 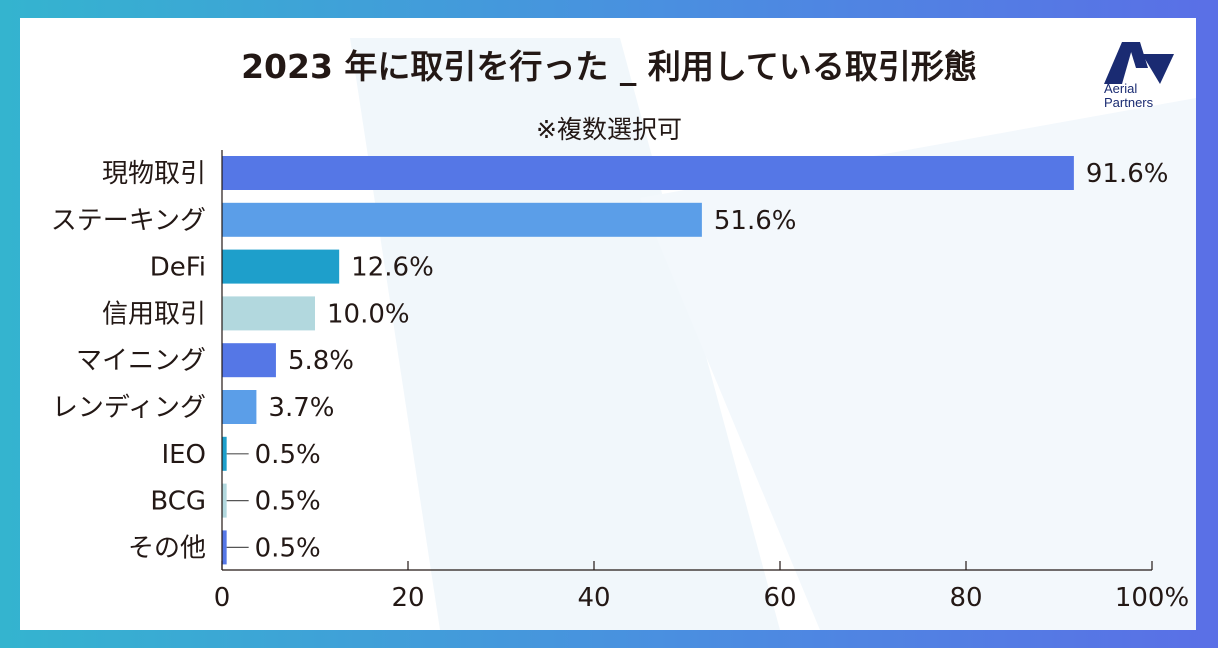 What do you see at coordinates (965, 598) in the screenshot?
I see `x-tick-label: 80` at bounding box center [965, 598].